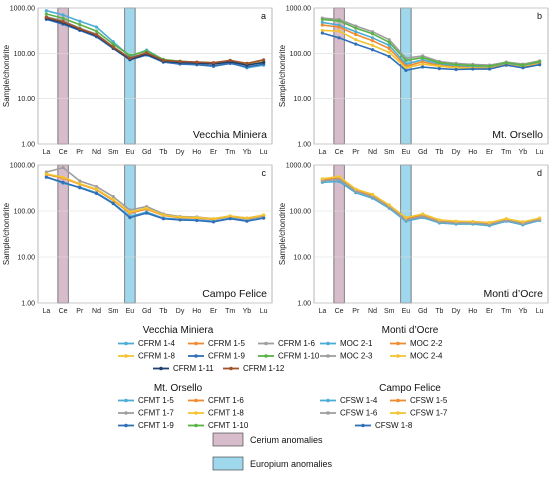  What do you see at coordinates (339, 311) in the screenshot?
I see `x-tick-label: Ce` at bounding box center [339, 311].